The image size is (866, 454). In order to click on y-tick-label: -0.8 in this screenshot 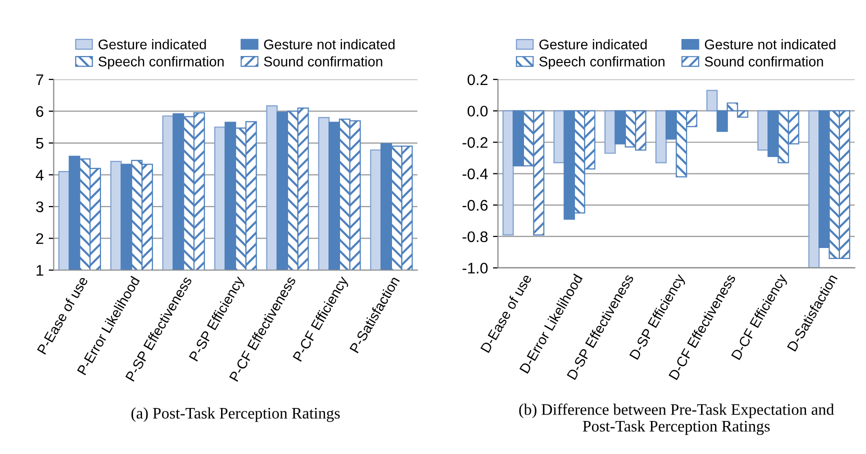, I will do `click(475, 236)`.